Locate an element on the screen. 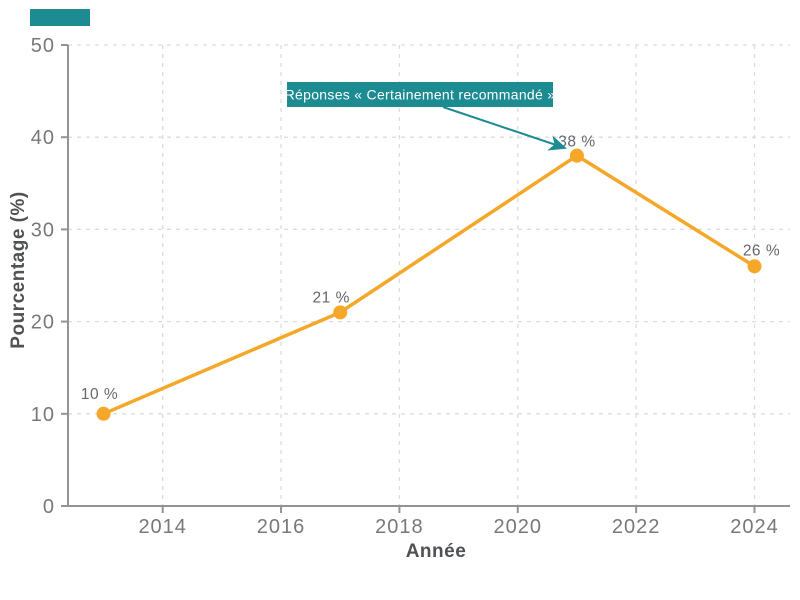 The height and width of the screenshot is (600, 800). data-point-label: 26 % is located at coordinates (761, 250).